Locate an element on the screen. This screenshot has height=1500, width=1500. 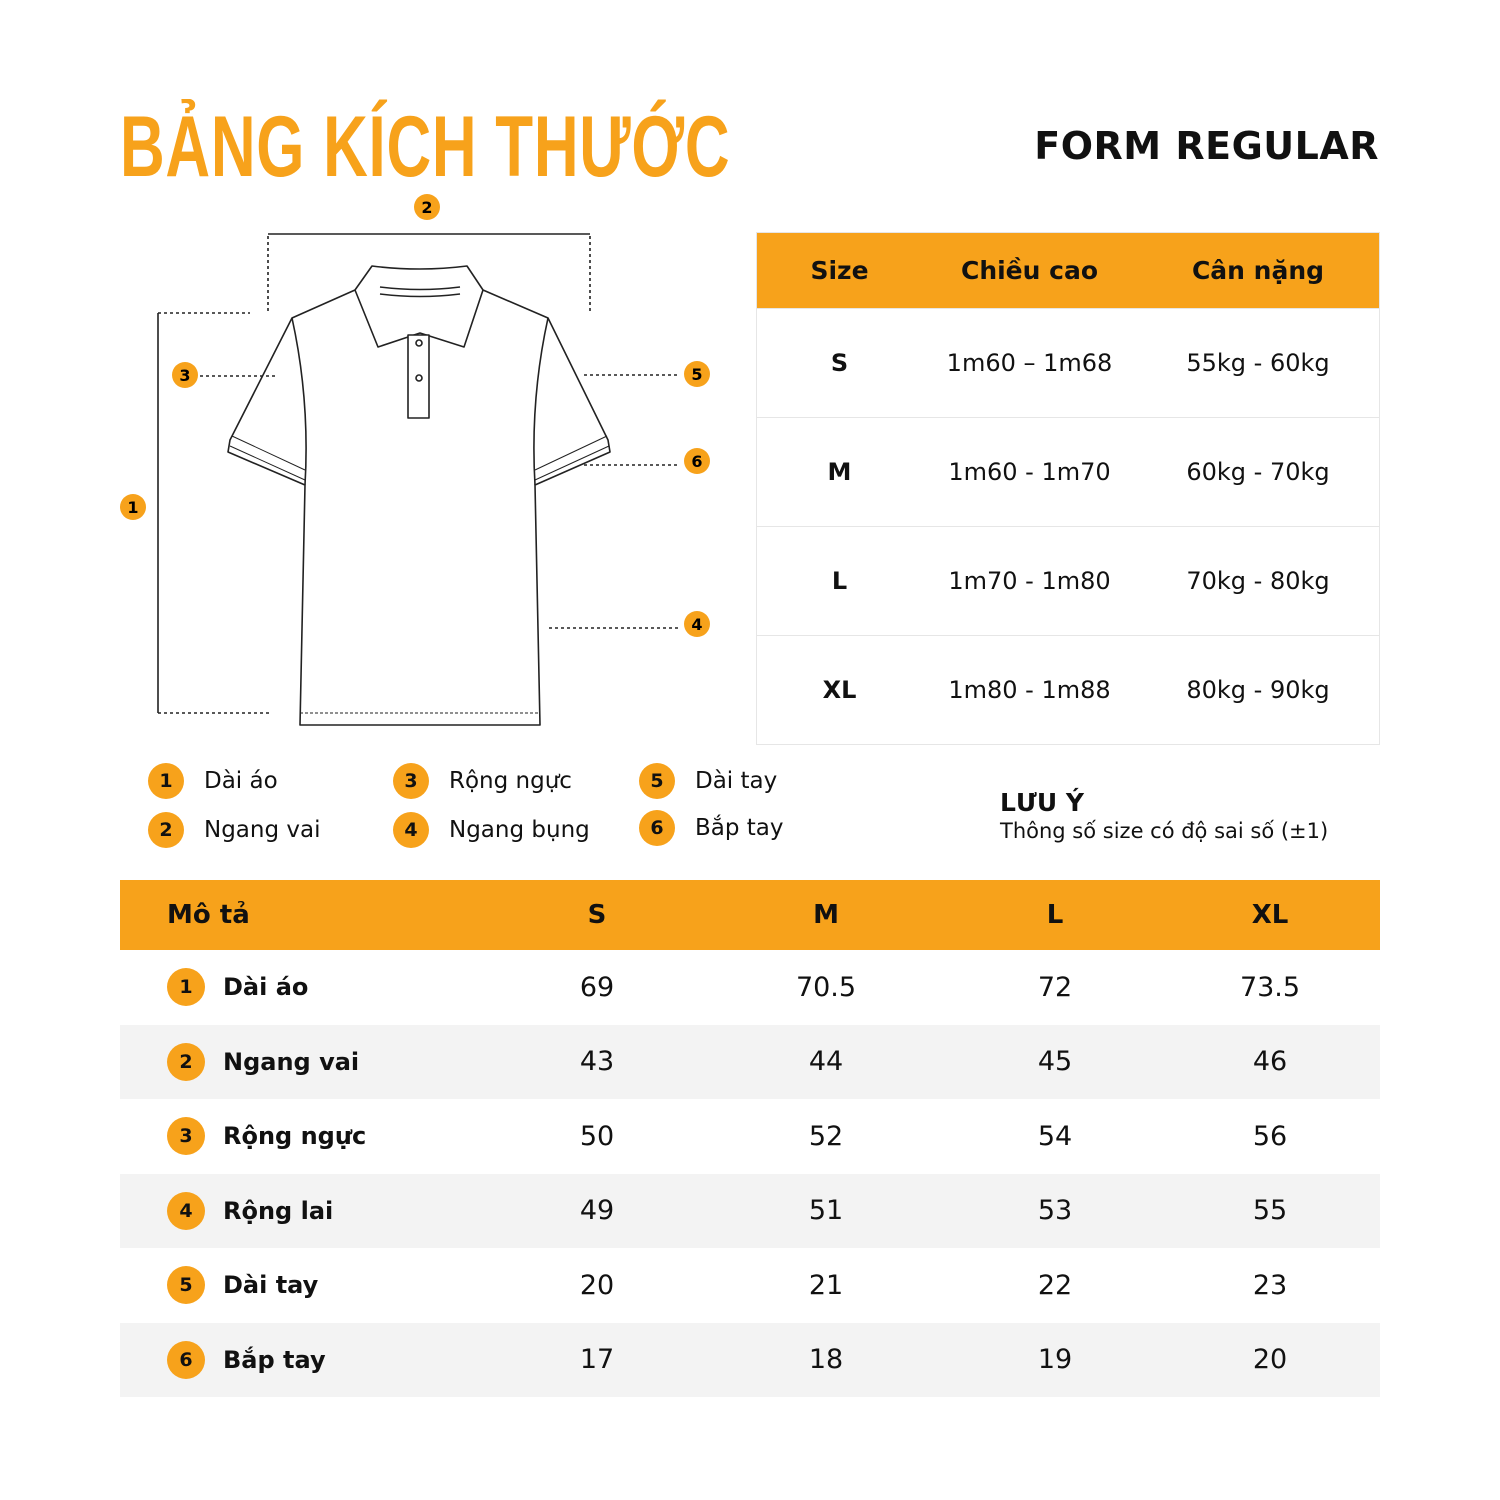
badge-3-label: 3 is located at coordinates (184, 375).